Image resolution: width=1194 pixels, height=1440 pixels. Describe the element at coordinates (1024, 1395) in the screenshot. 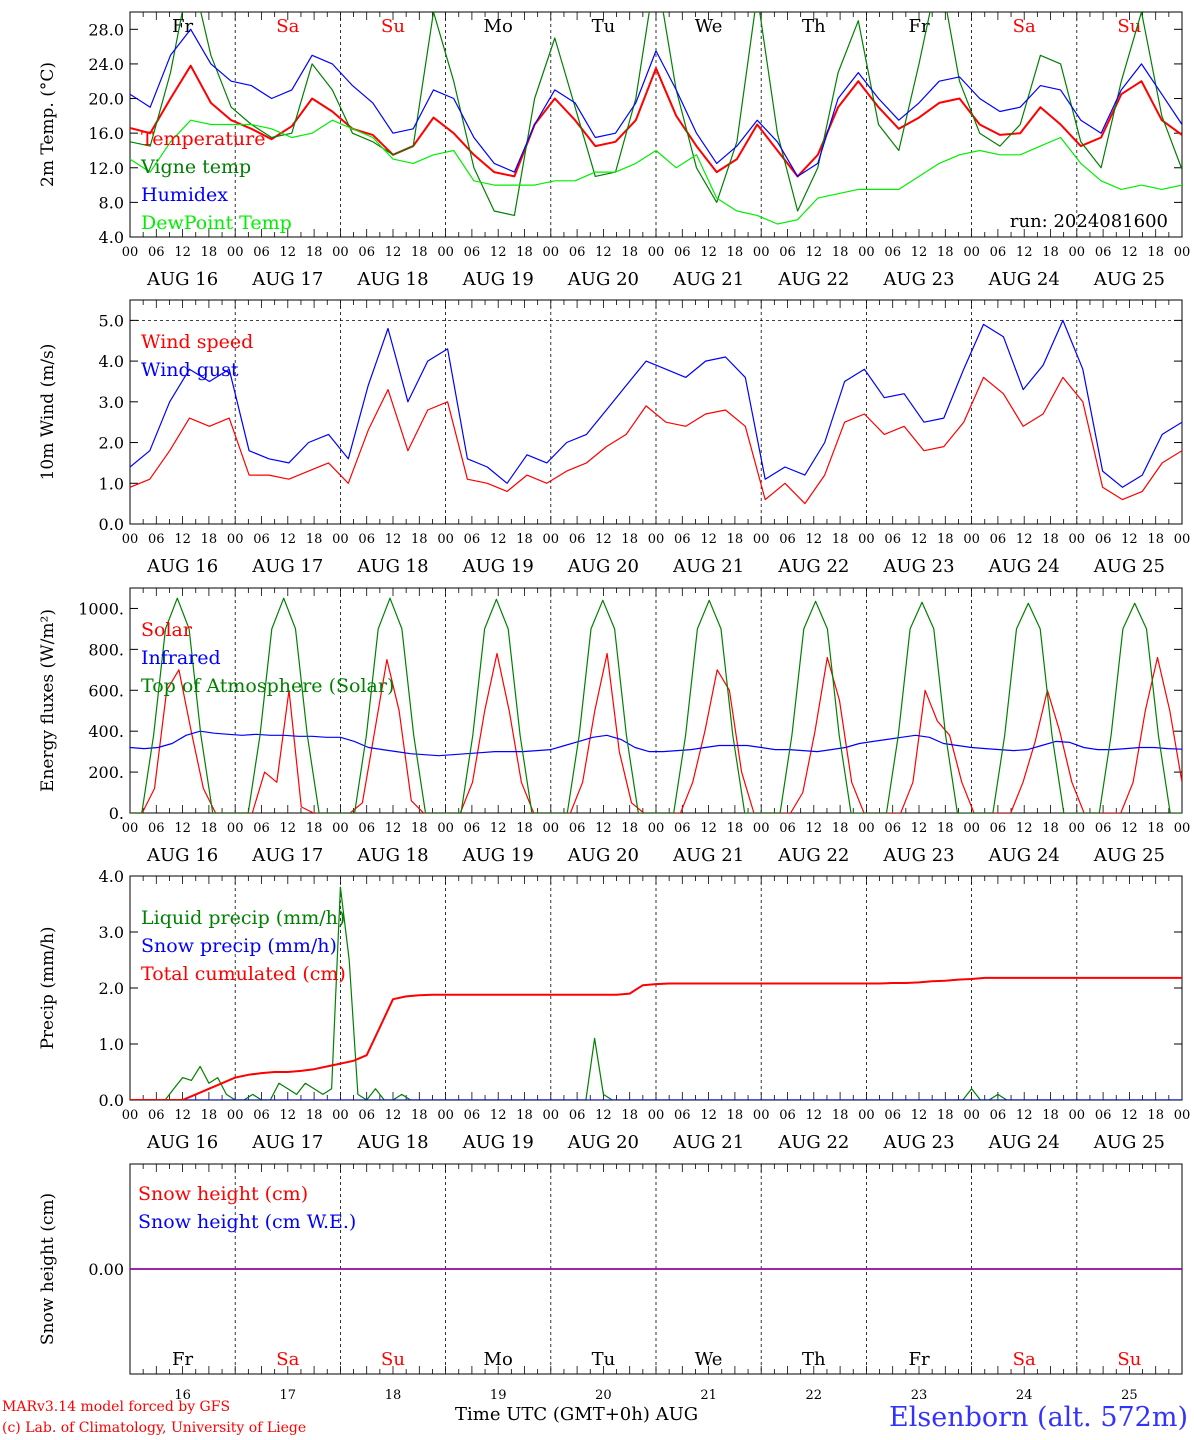

I see `day-number-label: 24` at that location.